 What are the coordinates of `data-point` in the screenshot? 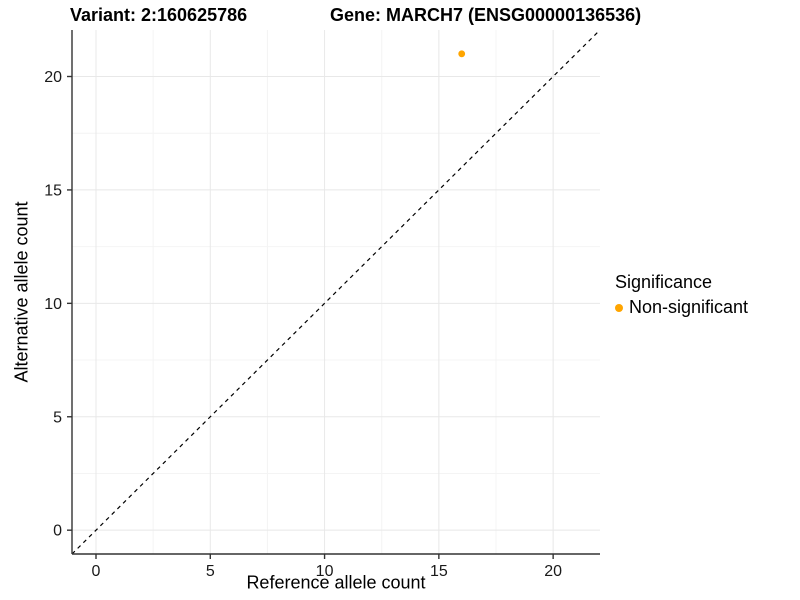 It's located at (462, 54).